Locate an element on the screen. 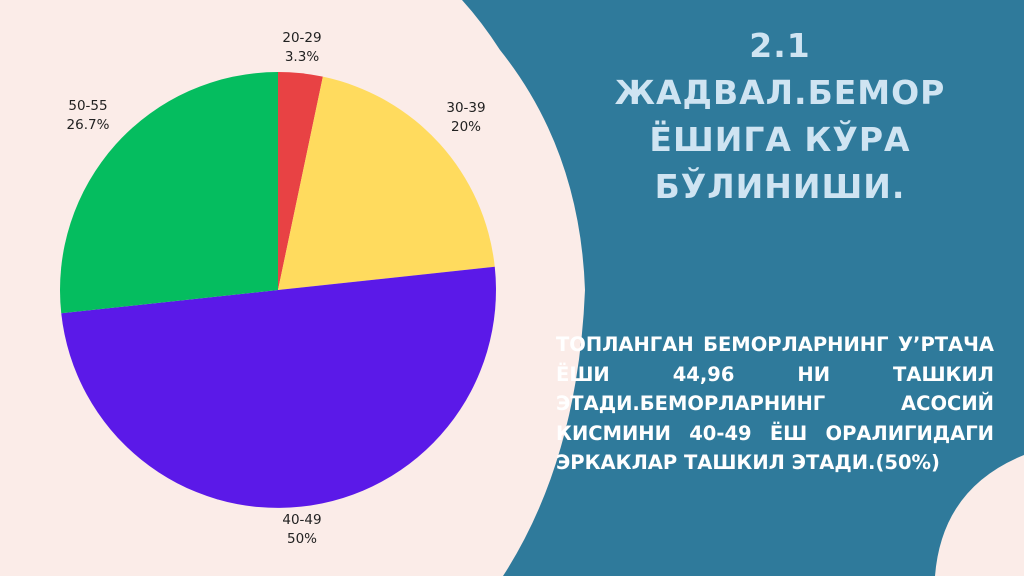  slice-category-label: 20-29 is located at coordinates (301, 38).